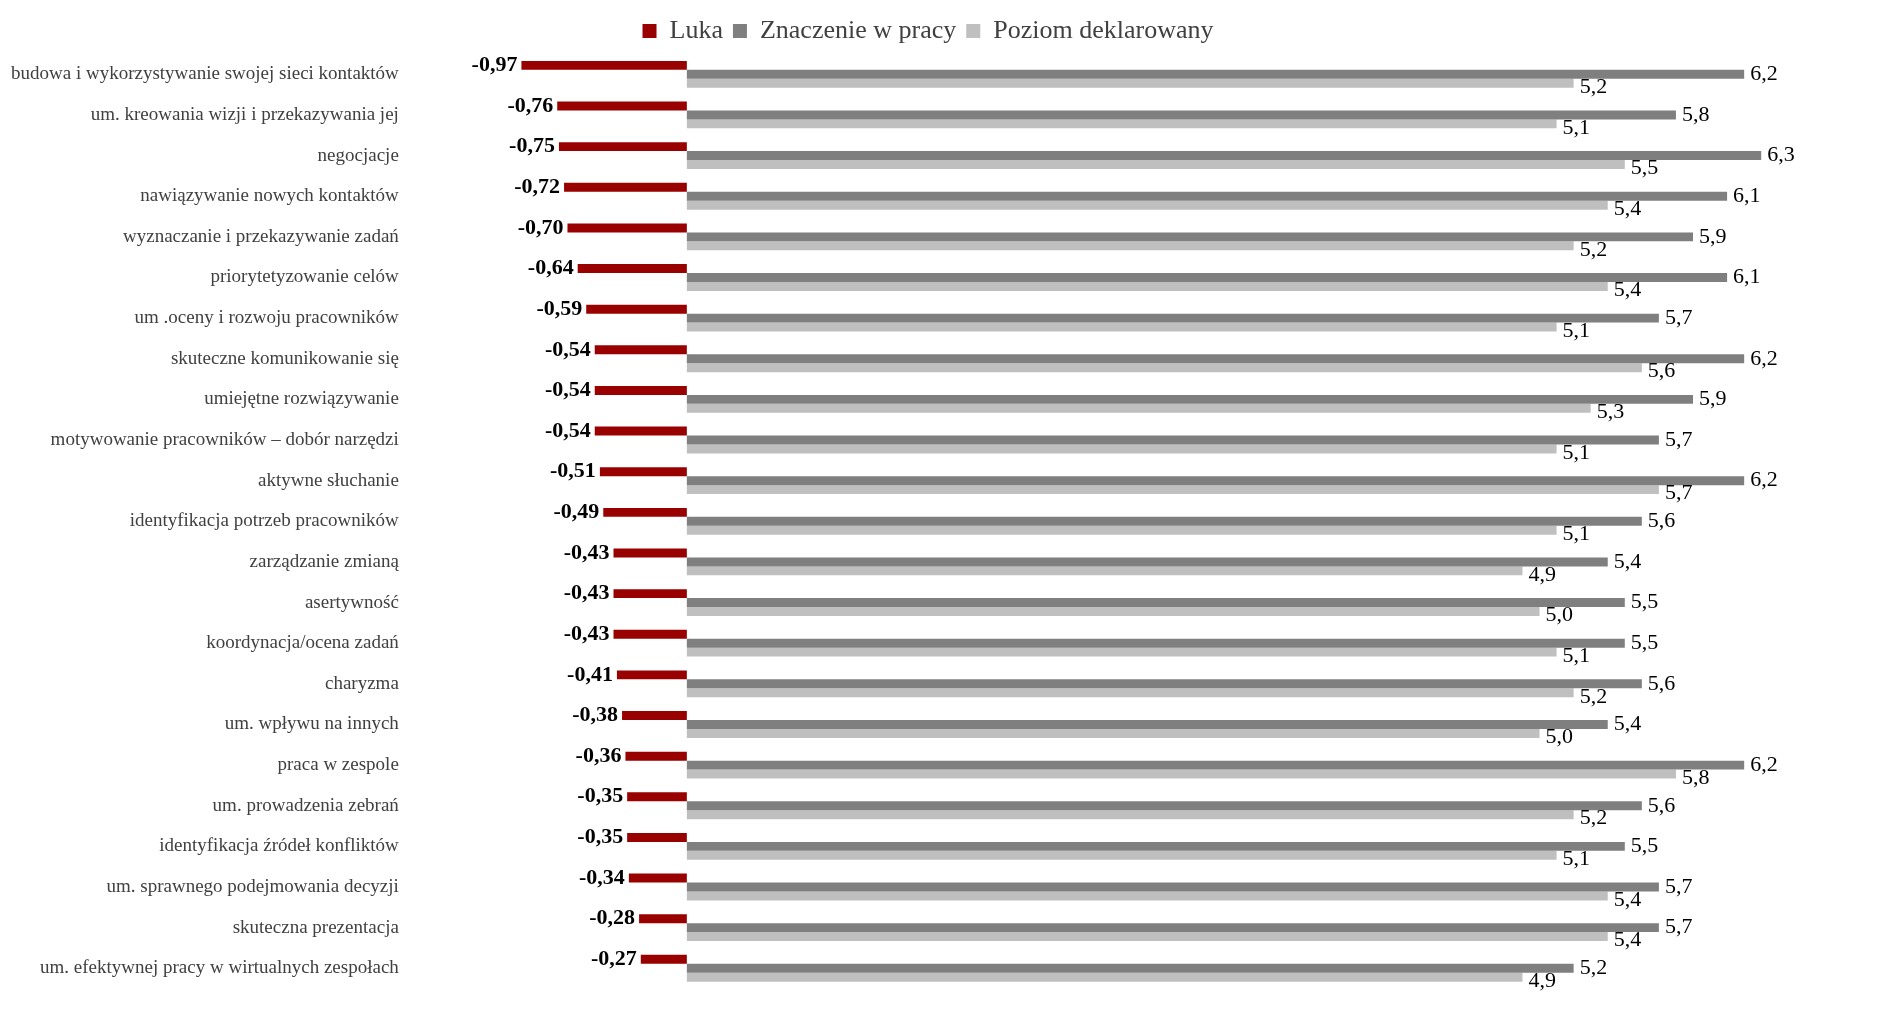 This screenshot has height=1019, width=1896. Describe the element at coordinates (279, 845) in the screenshot. I see `y-tick-label: identyfikacja źródeł konfliktów` at that location.